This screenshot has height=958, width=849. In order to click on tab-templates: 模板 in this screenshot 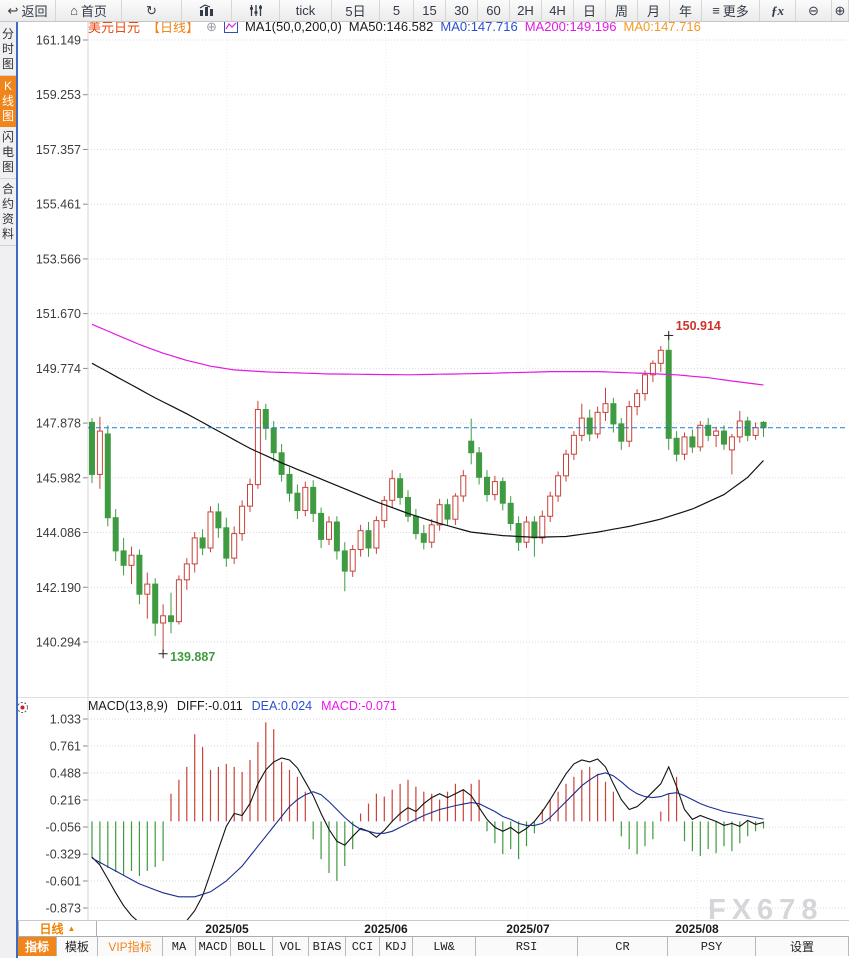, I will do `click(77, 946)`.